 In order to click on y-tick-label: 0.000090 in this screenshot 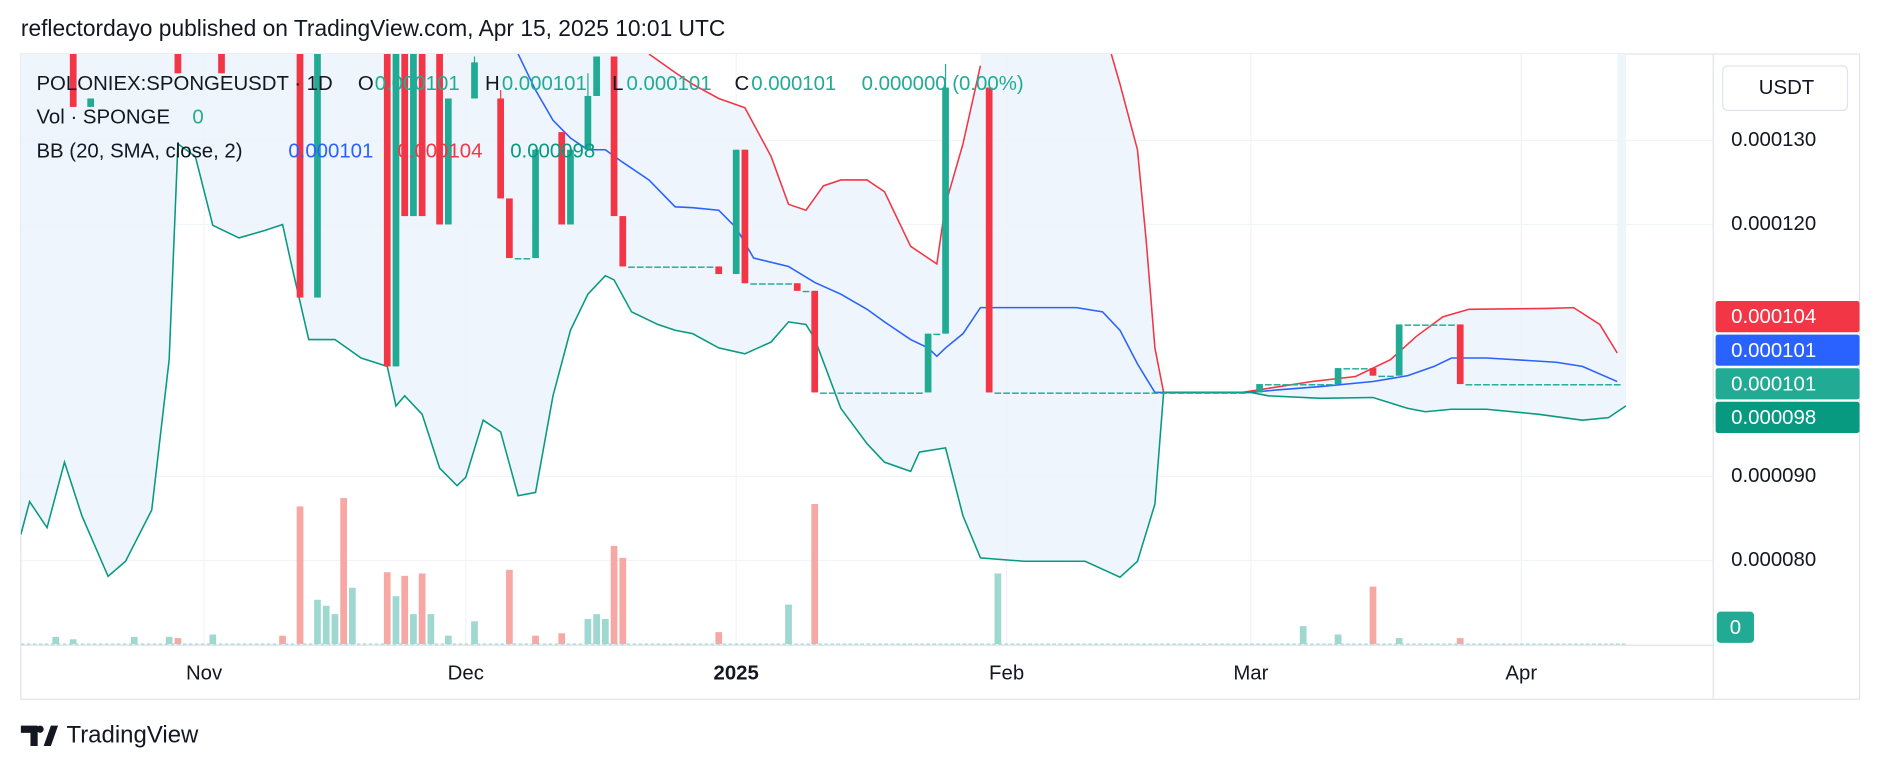, I will do `click(1773, 476)`.